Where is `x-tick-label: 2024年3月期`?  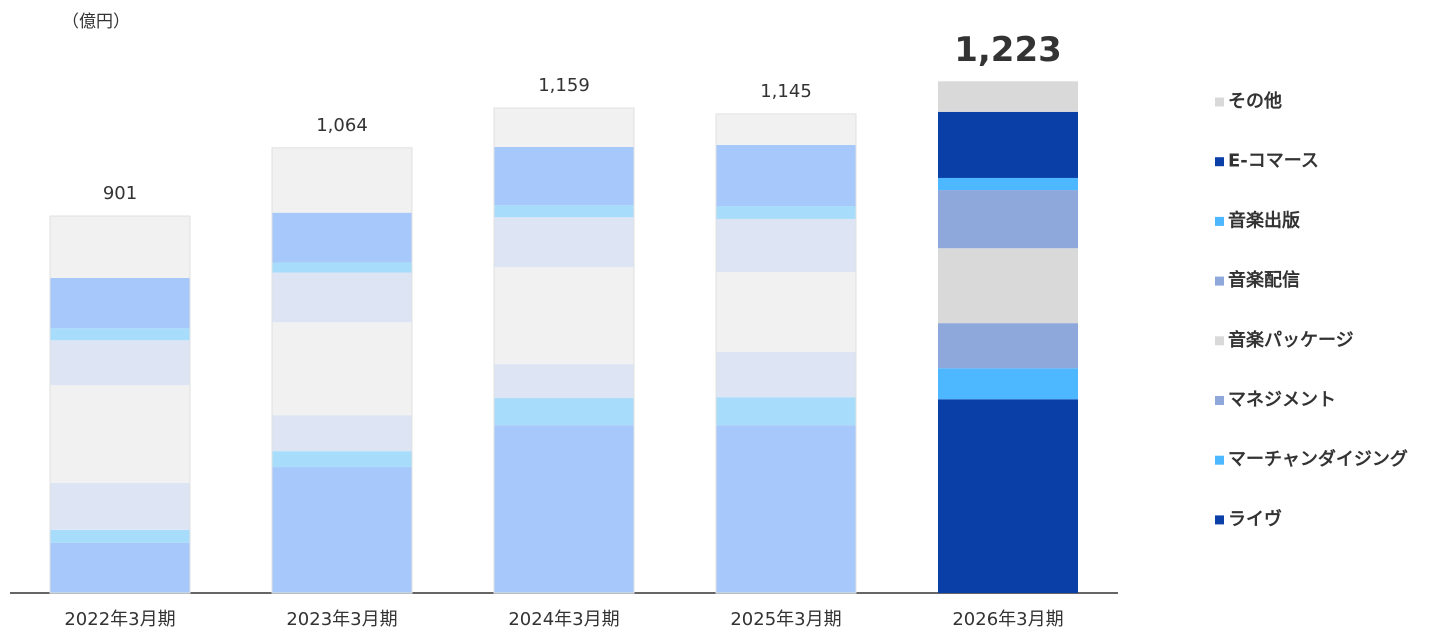 x-tick-label: 2024年3月期 is located at coordinates (563, 619).